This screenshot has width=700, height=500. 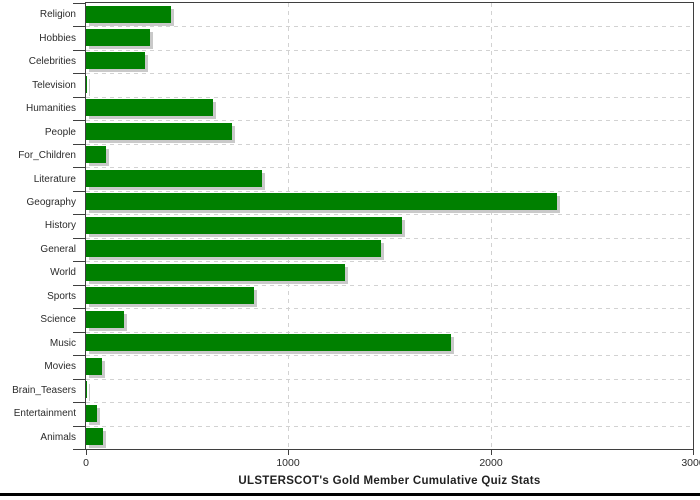 I want to click on bar-for_children, so click(x=96, y=155).